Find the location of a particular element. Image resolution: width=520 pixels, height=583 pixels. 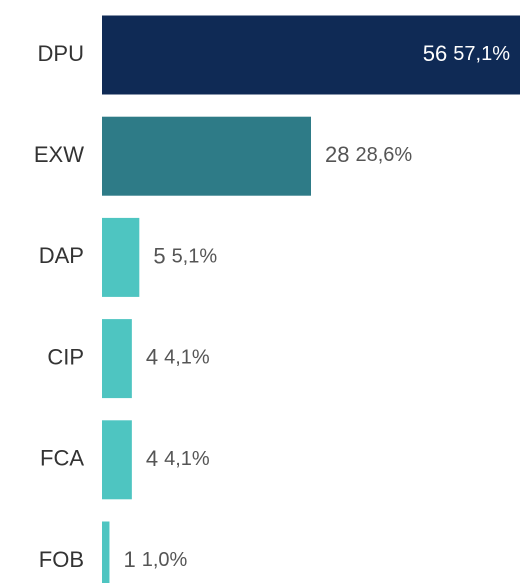

category-label: CIP is located at coordinates (65, 356).